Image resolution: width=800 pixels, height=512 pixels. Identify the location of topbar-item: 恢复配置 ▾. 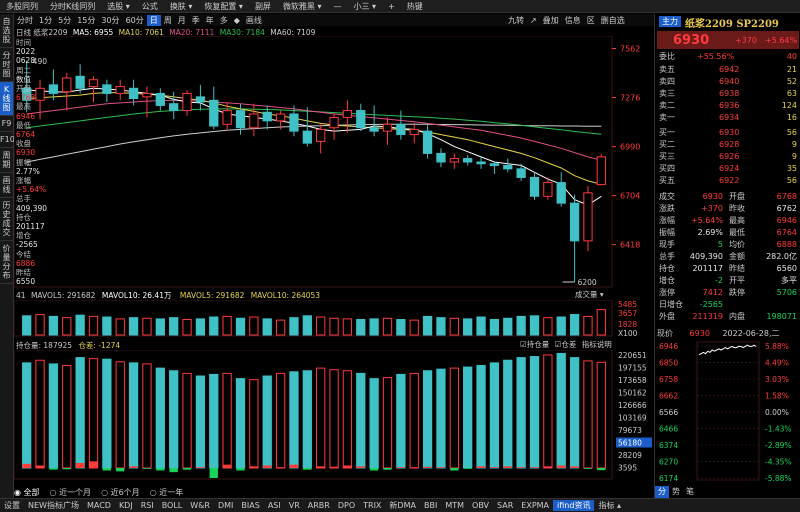
(223, 6).